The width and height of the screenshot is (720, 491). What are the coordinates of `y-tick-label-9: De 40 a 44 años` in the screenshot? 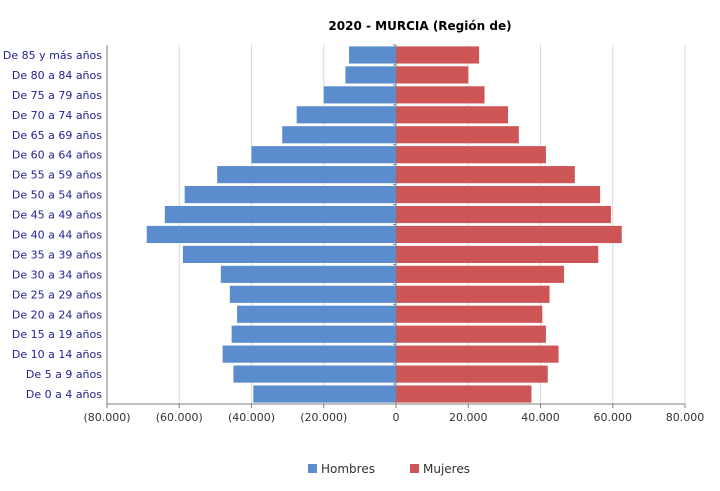 It's located at (57, 234).